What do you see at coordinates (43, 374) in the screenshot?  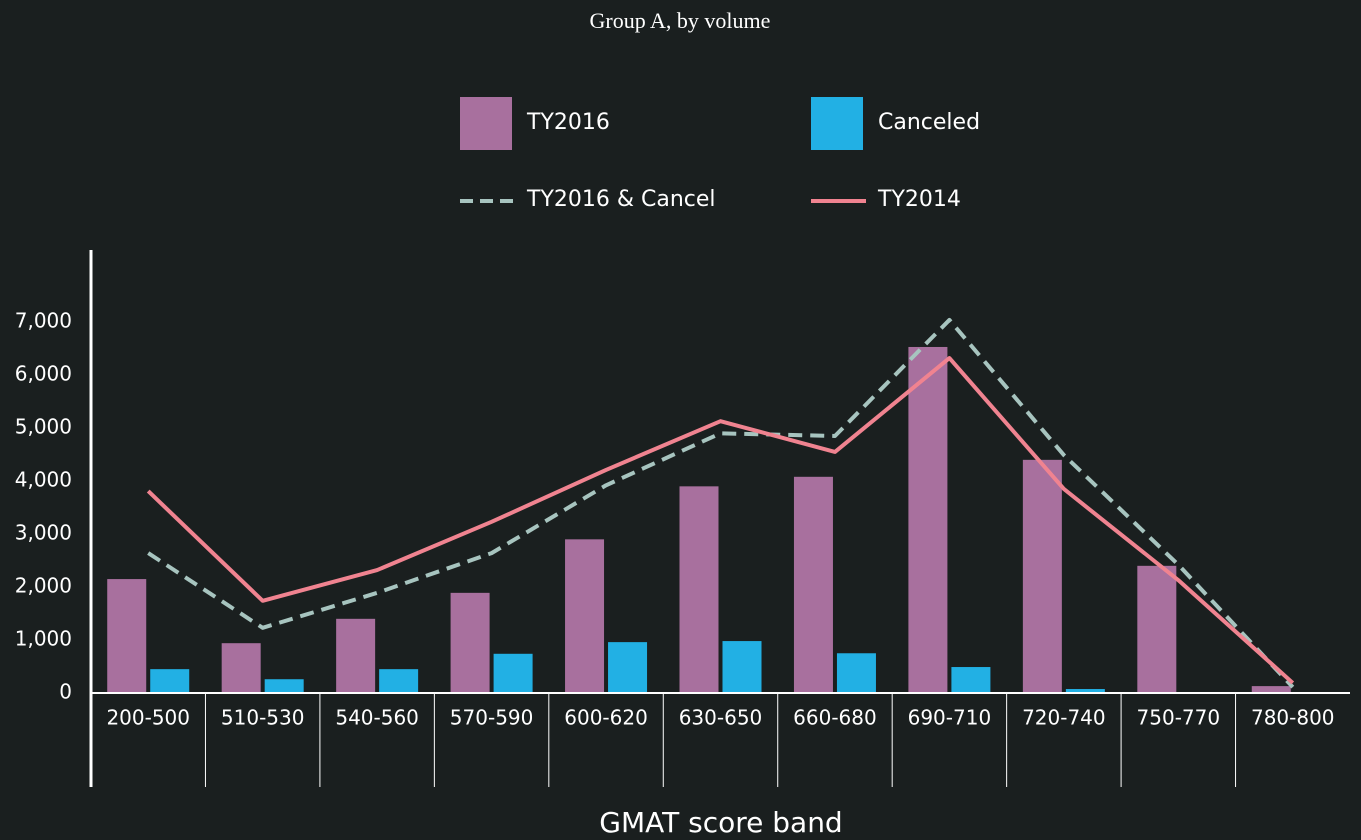 I see `y-tick-label: 6,000` at bounding box center [43, 374].